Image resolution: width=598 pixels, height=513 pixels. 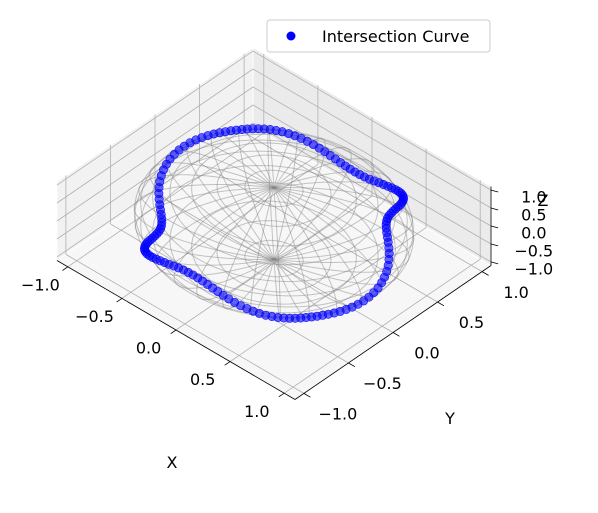 What do you see at coordinates (202, 379) in the screenshot?
I see `x-tick-label: 0.5` at bounding box center [202, 379].